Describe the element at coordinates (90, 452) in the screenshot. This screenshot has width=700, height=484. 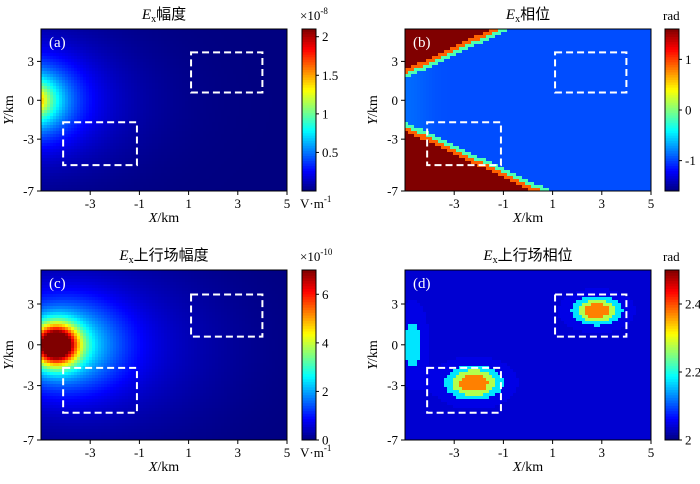
I see `x-tick-label: -3` at that location.